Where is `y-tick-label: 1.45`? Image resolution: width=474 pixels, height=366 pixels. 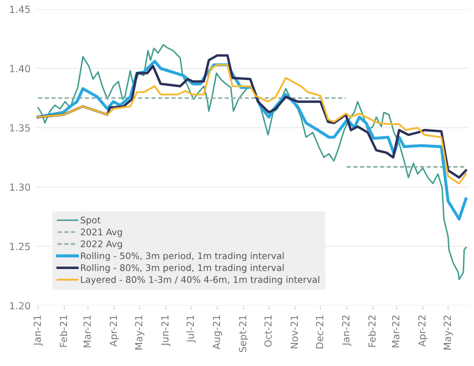
y-tick-label: 1.45 is located at coordinates (20, 9).